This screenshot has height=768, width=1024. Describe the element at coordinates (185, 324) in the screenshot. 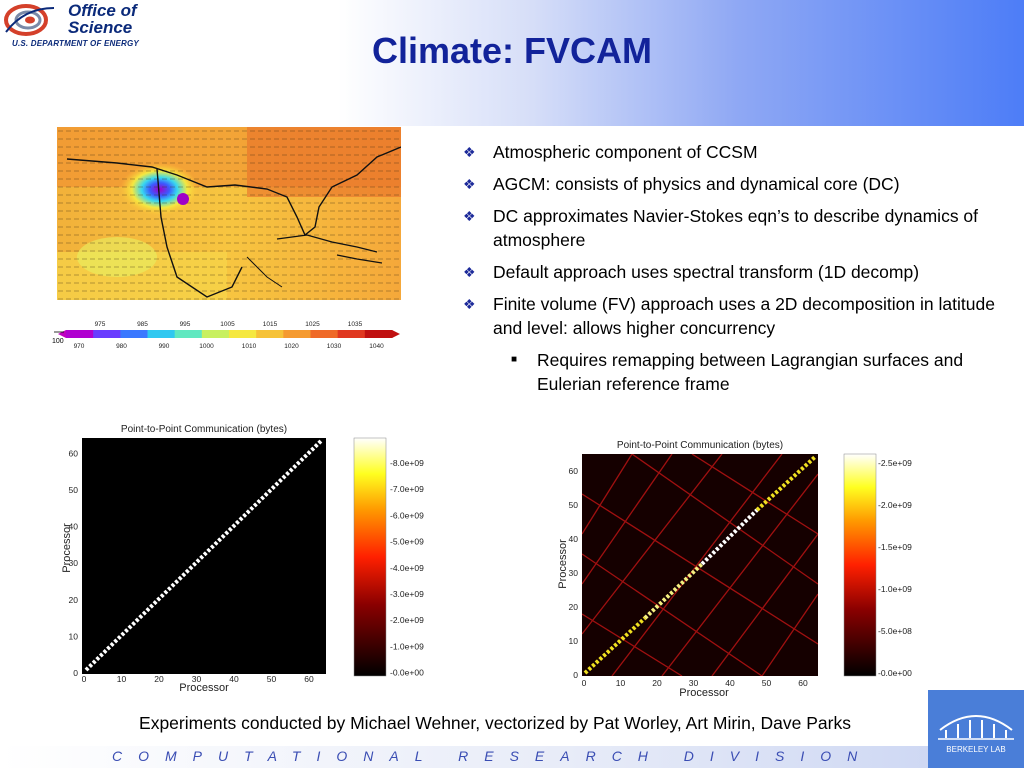

I see `colorbar-top-label: 995` at that location.